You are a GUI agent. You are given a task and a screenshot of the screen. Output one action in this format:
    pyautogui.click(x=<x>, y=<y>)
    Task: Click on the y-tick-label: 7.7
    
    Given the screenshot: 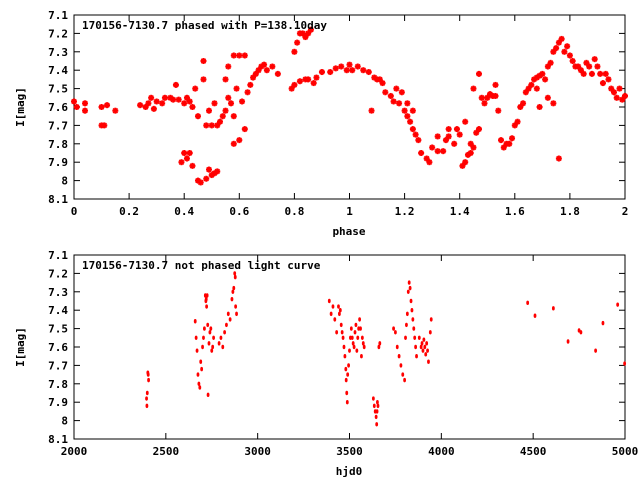 What is the action you would take?
    pyautogui.click(x=58, y=365)
    